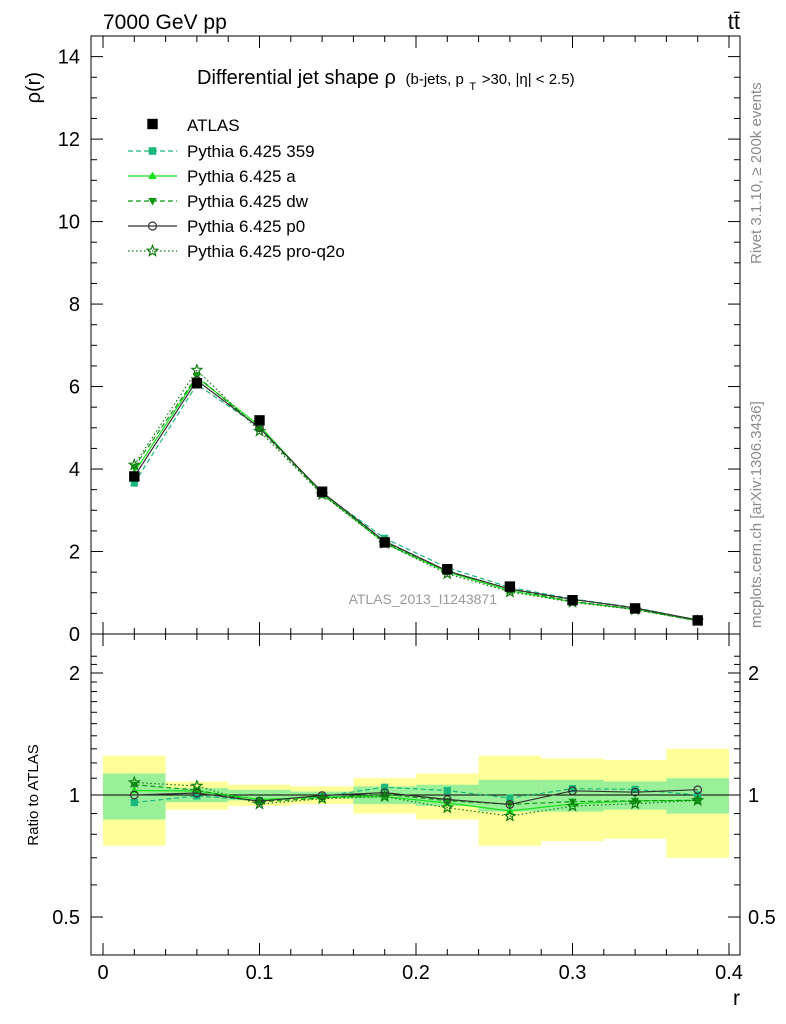  Describe the element at coordinates (729, 973) in the screenshot. I see `x-tick-label-4: 0.4` at that location.